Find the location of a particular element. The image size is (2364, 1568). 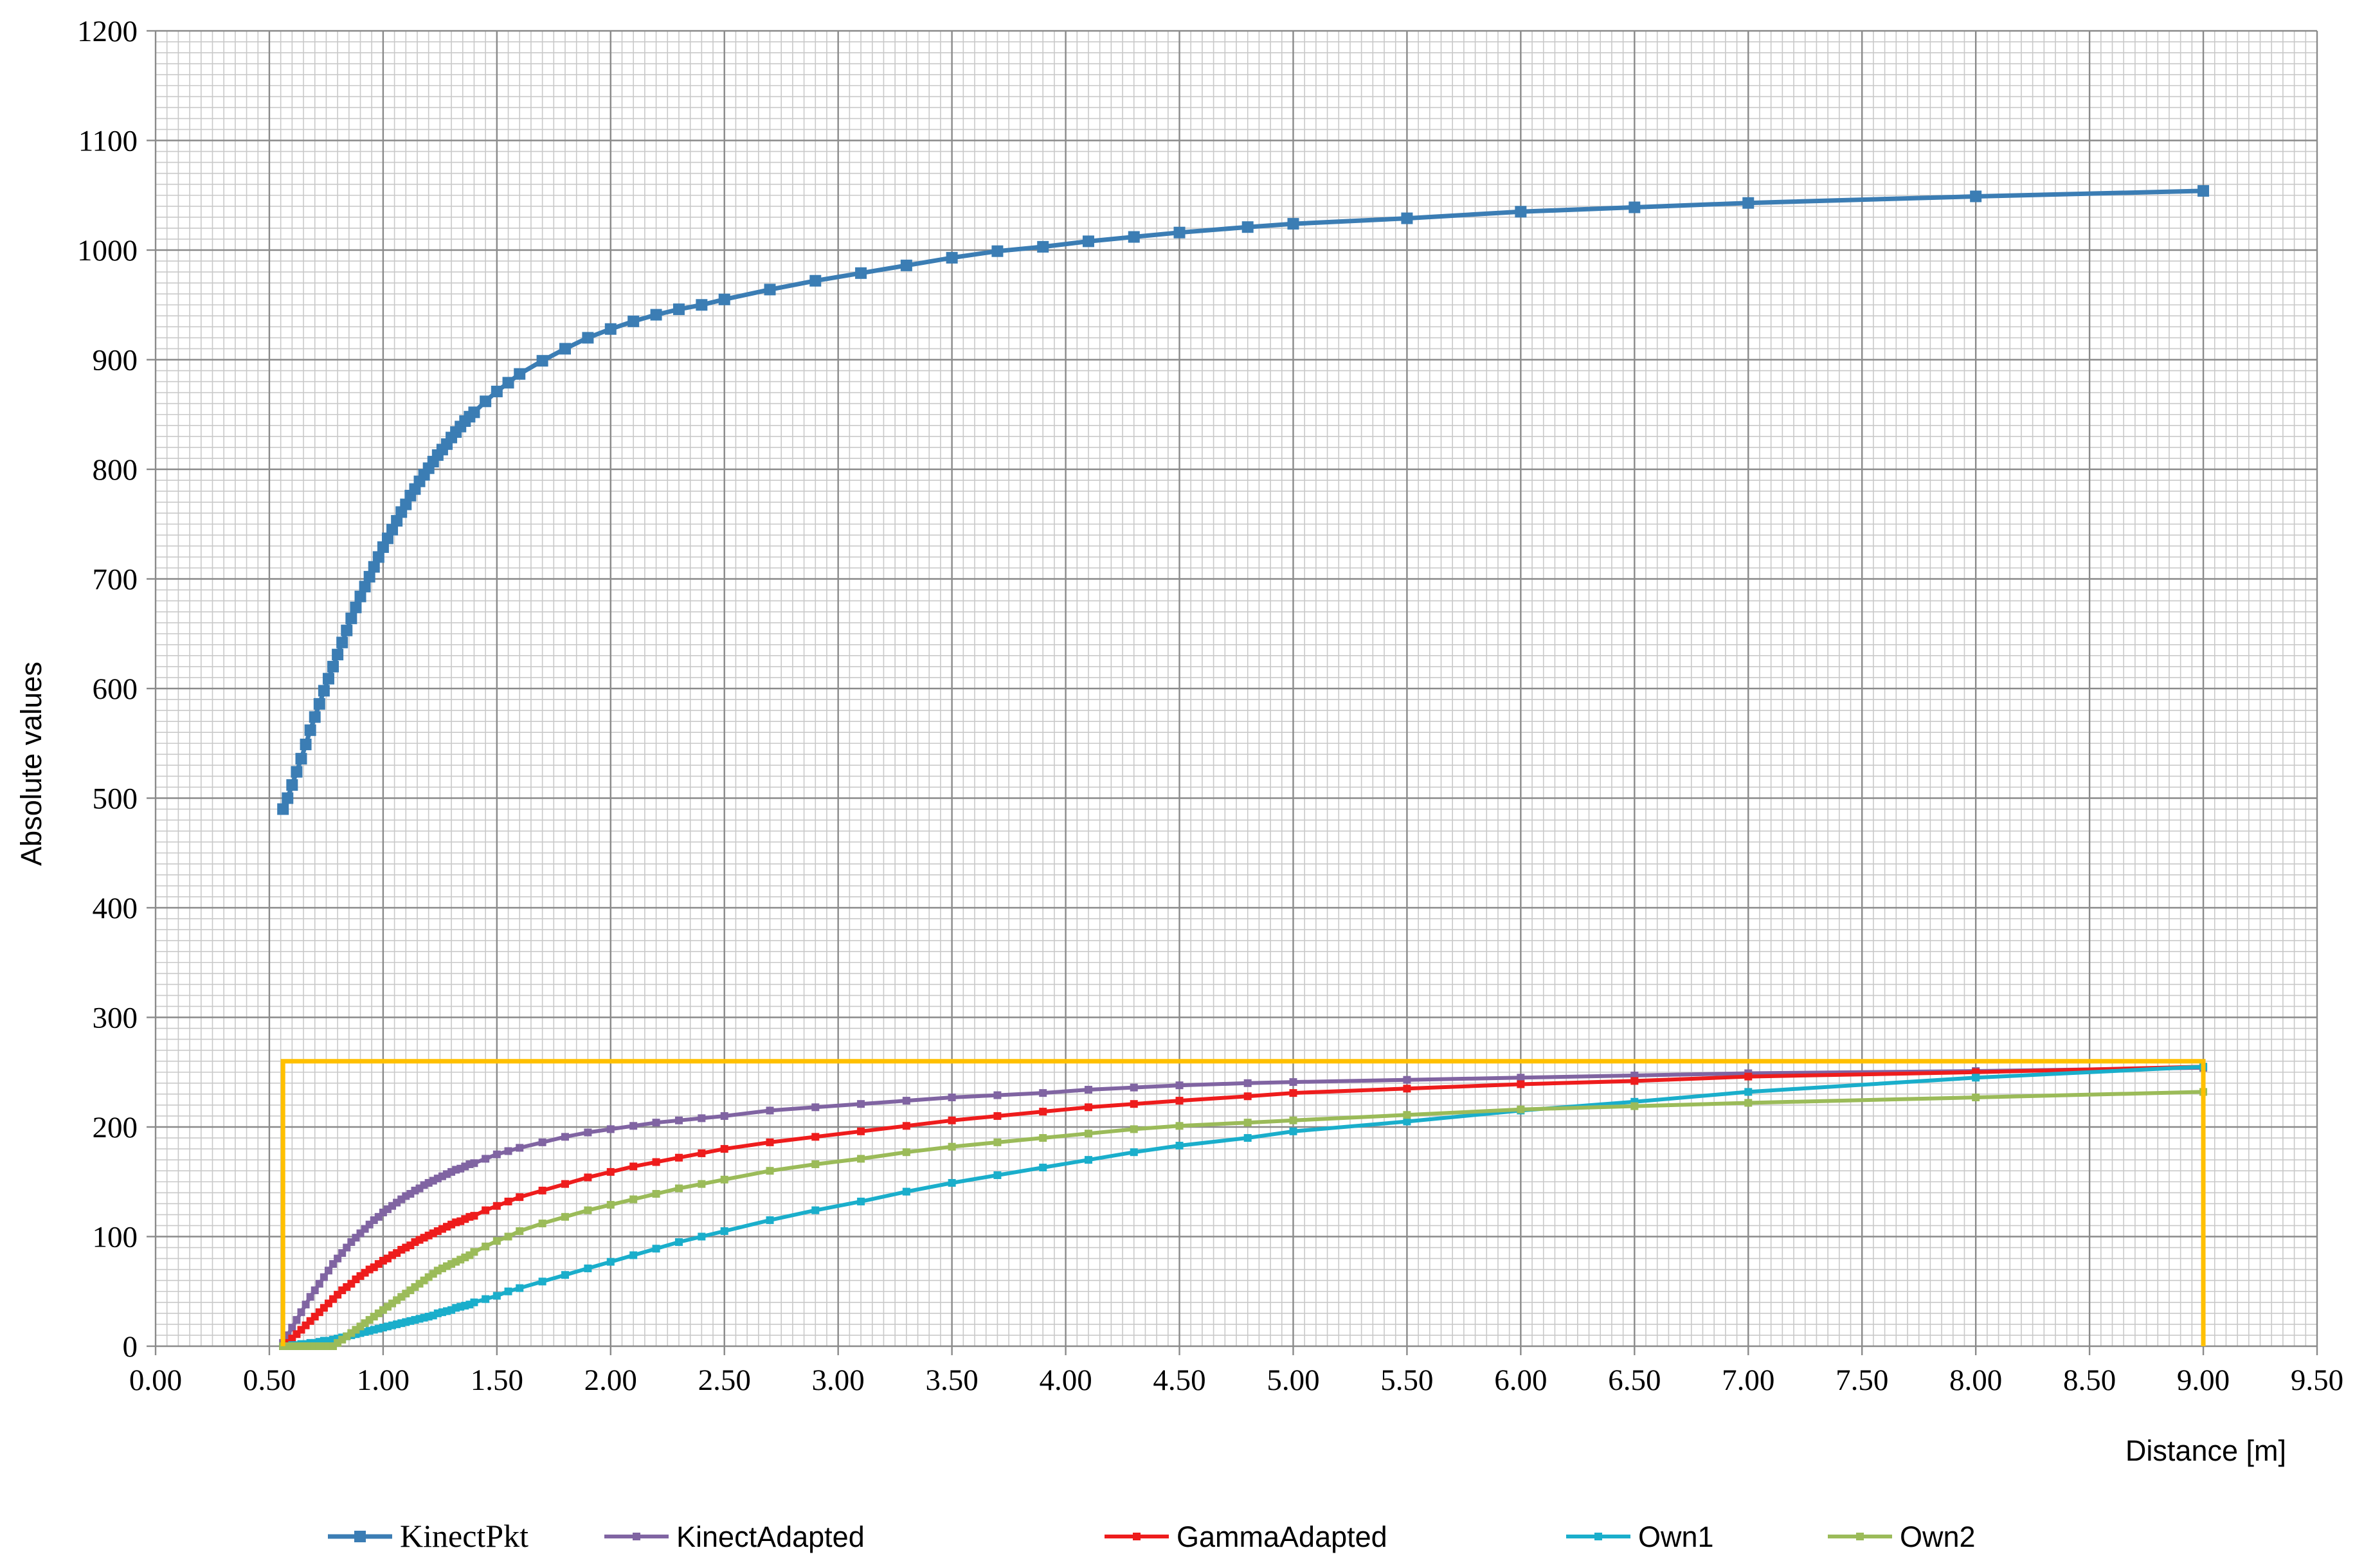

y-tick-label: 200 is located at coordinates (115, 1127).